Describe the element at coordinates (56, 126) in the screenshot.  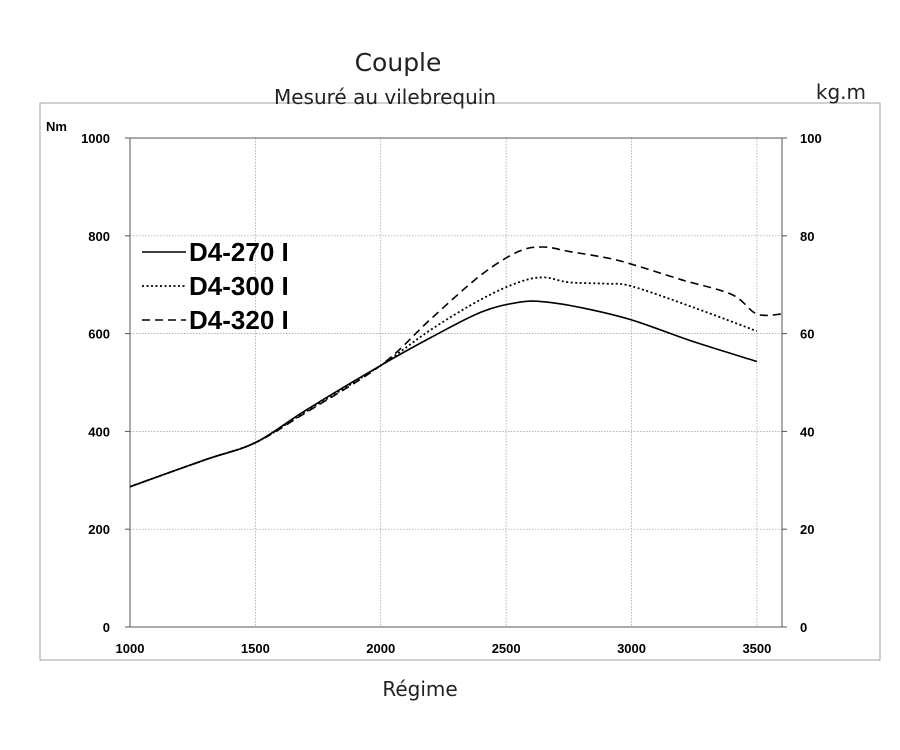
I see `left-axis-unit: Nm` at that location.